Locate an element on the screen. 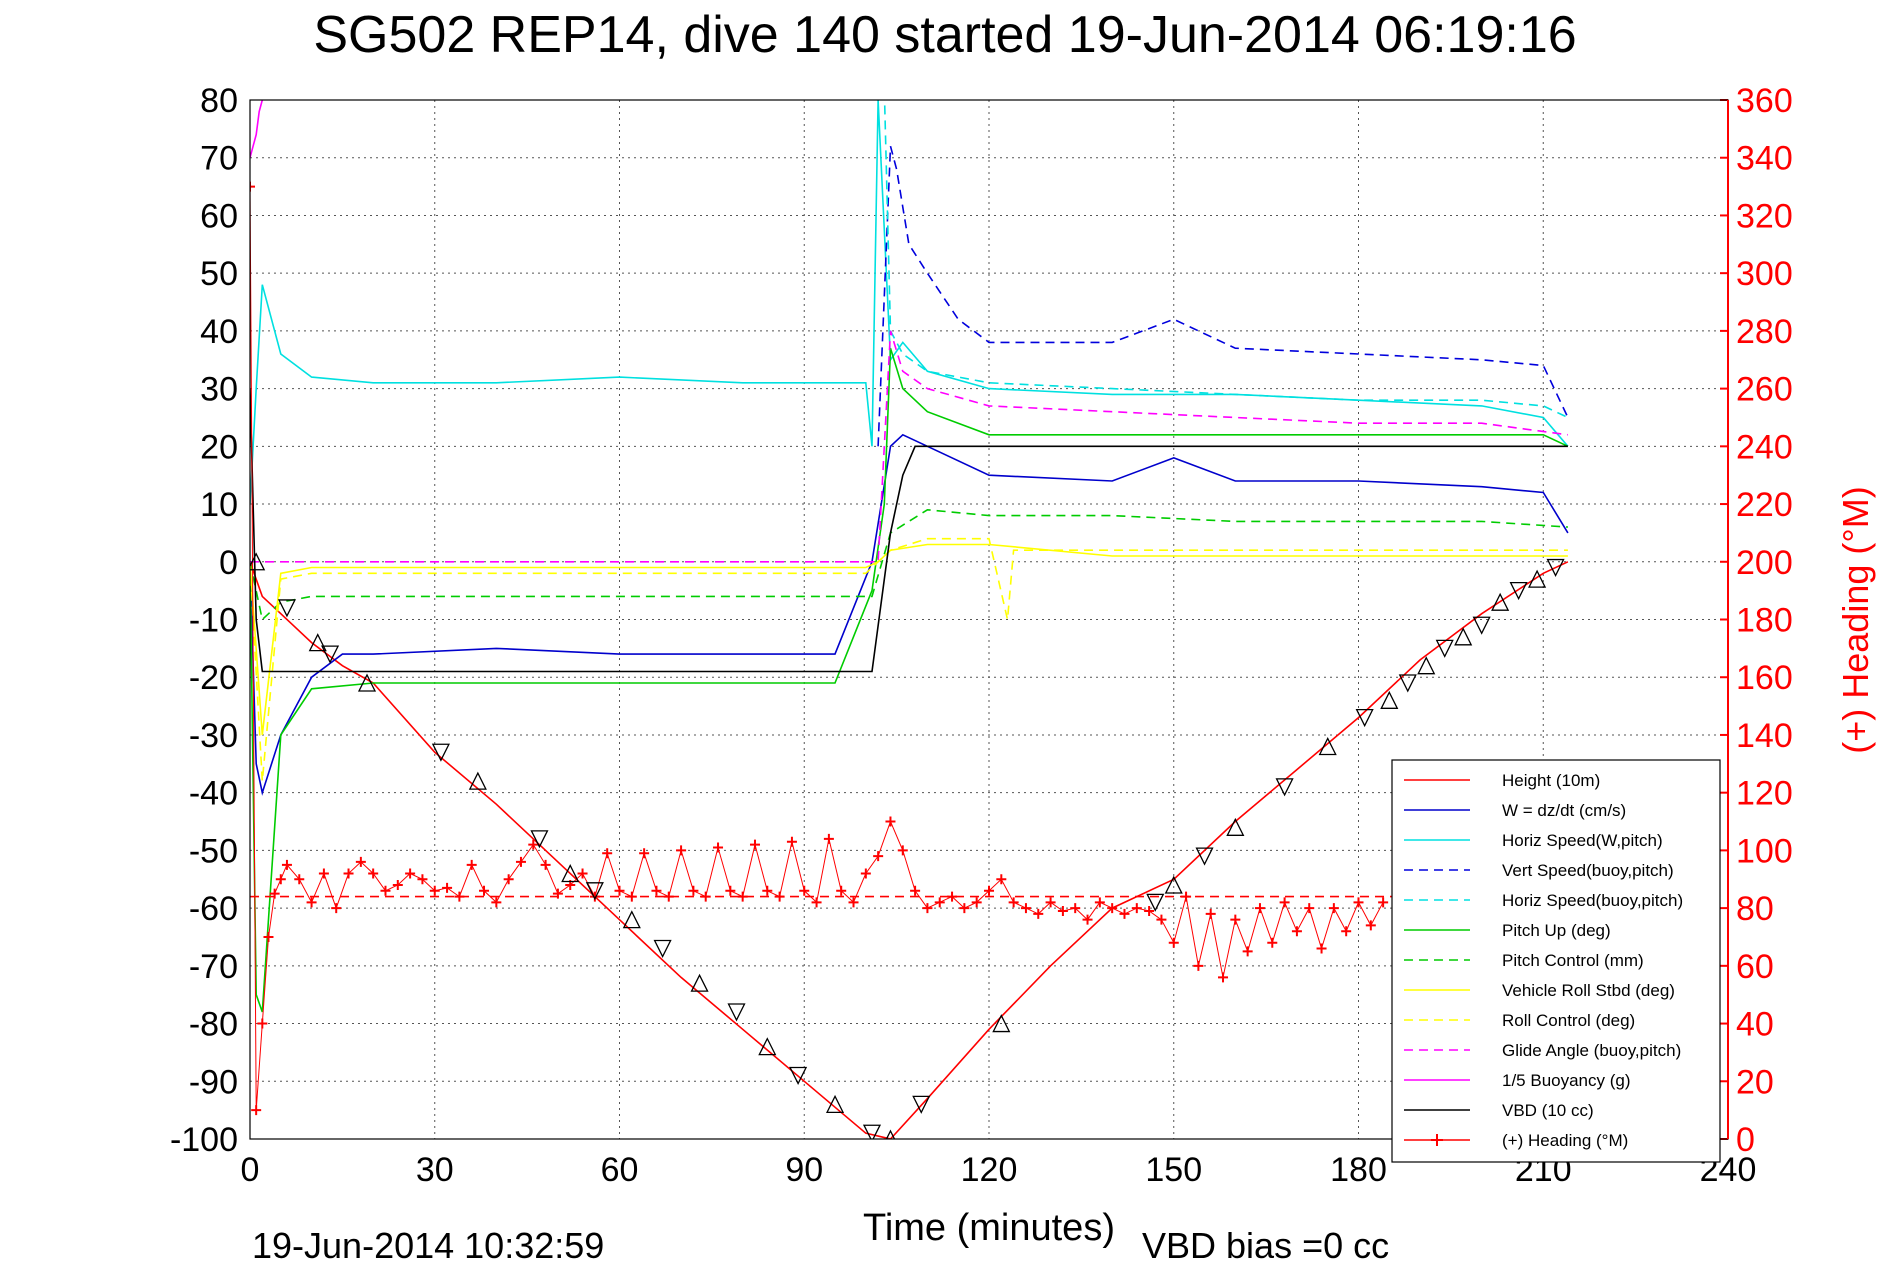 This screenshot has width=1891, height=1262. series-9-line is located at coordinates (909, 446).